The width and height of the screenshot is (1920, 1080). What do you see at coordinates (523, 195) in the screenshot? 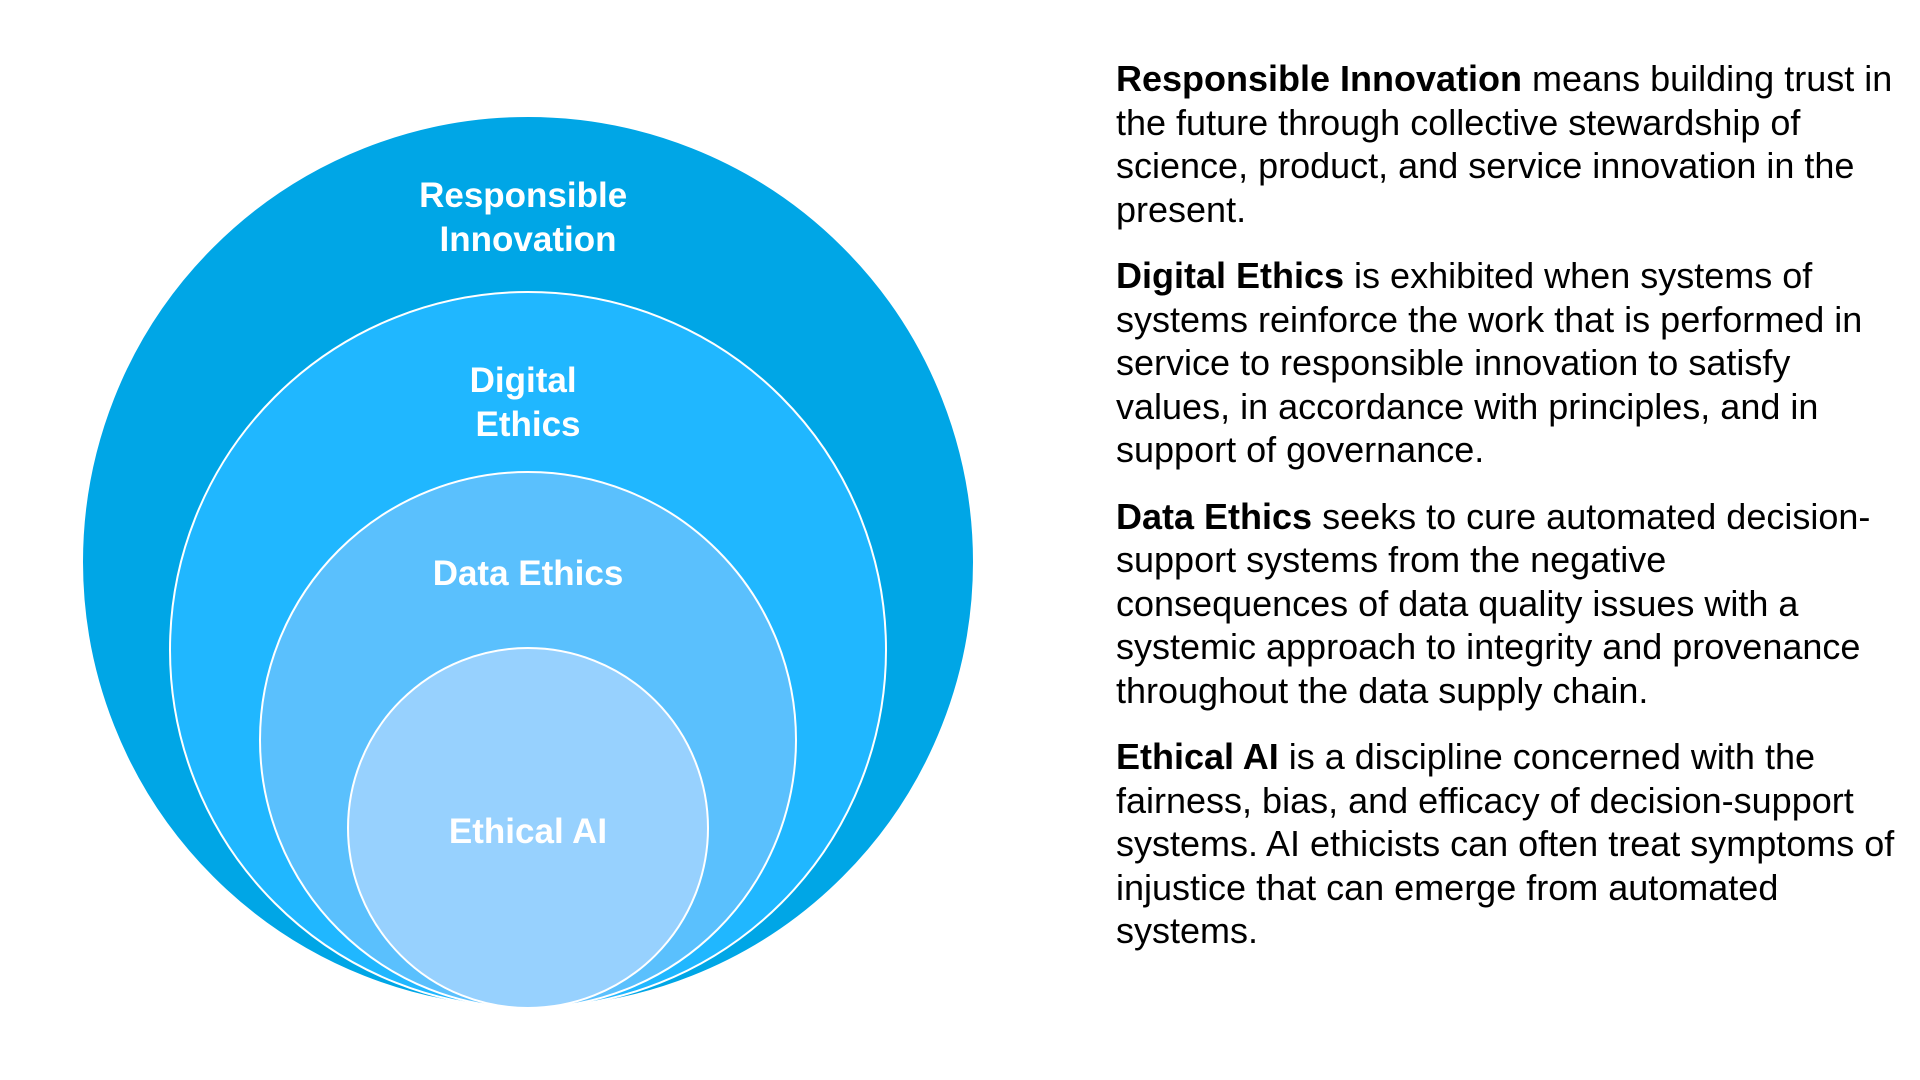
I see `responsible-innovation-label-line: Responsible` at bounding box center [523, 195].